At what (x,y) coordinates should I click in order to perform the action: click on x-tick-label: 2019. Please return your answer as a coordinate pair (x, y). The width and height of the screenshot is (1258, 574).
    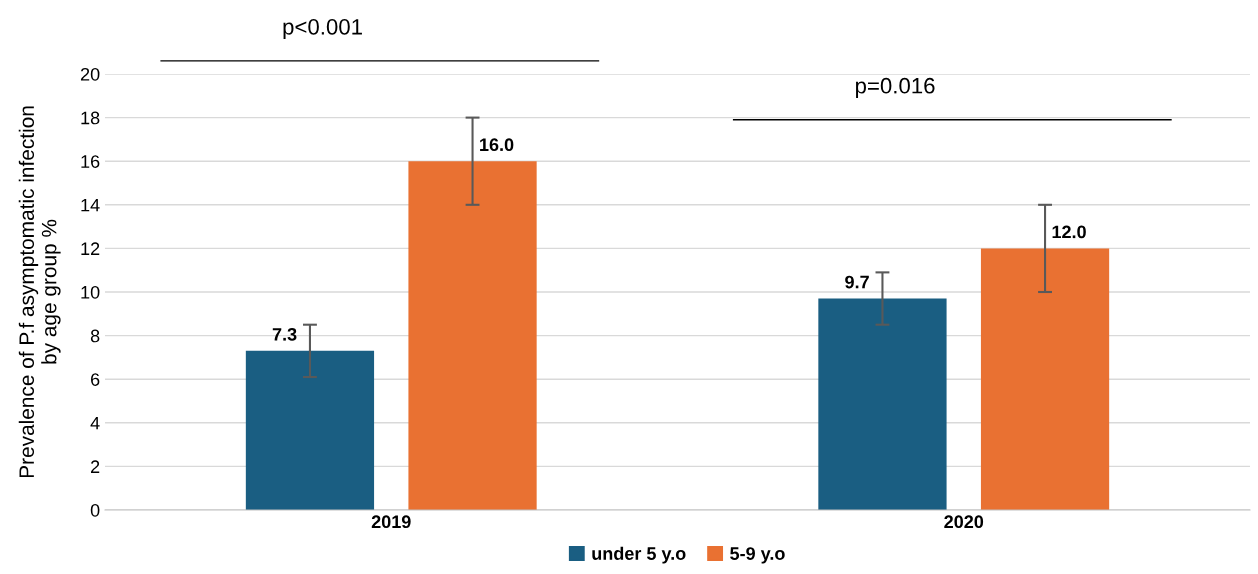
    Looking at the image, I should click on (391, 522).